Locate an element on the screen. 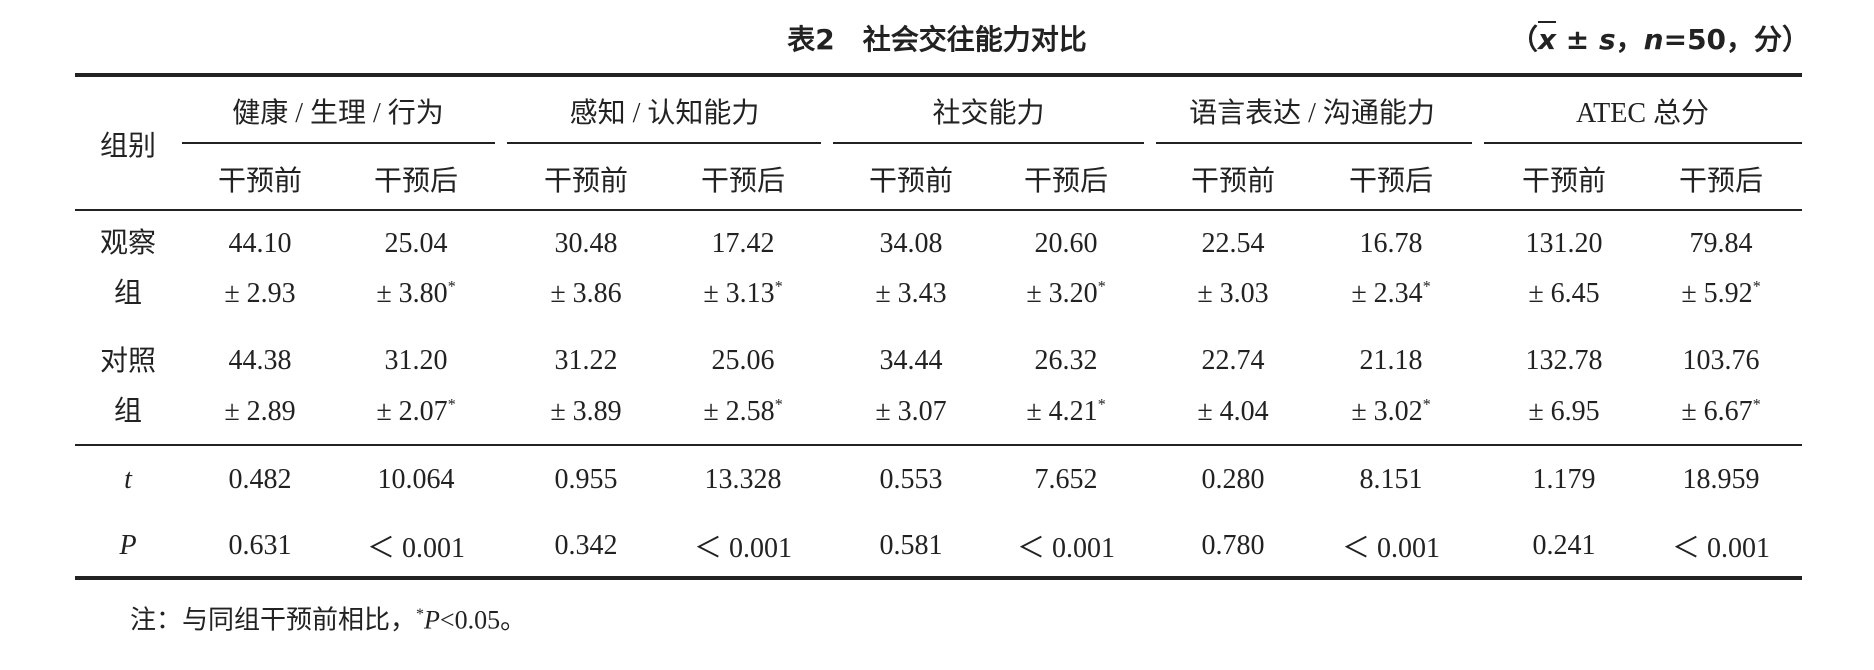  table-note: （x ± s，n=50，分） is located at coordinates (1660, 38).